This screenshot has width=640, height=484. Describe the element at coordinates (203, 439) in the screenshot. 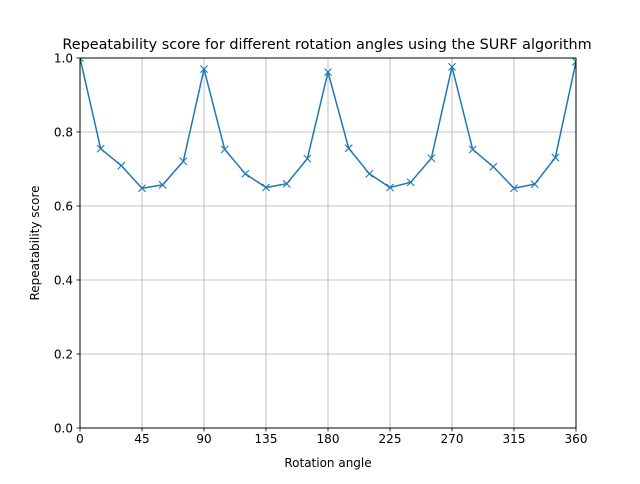

I see `x-tick-label: 90` at that location.